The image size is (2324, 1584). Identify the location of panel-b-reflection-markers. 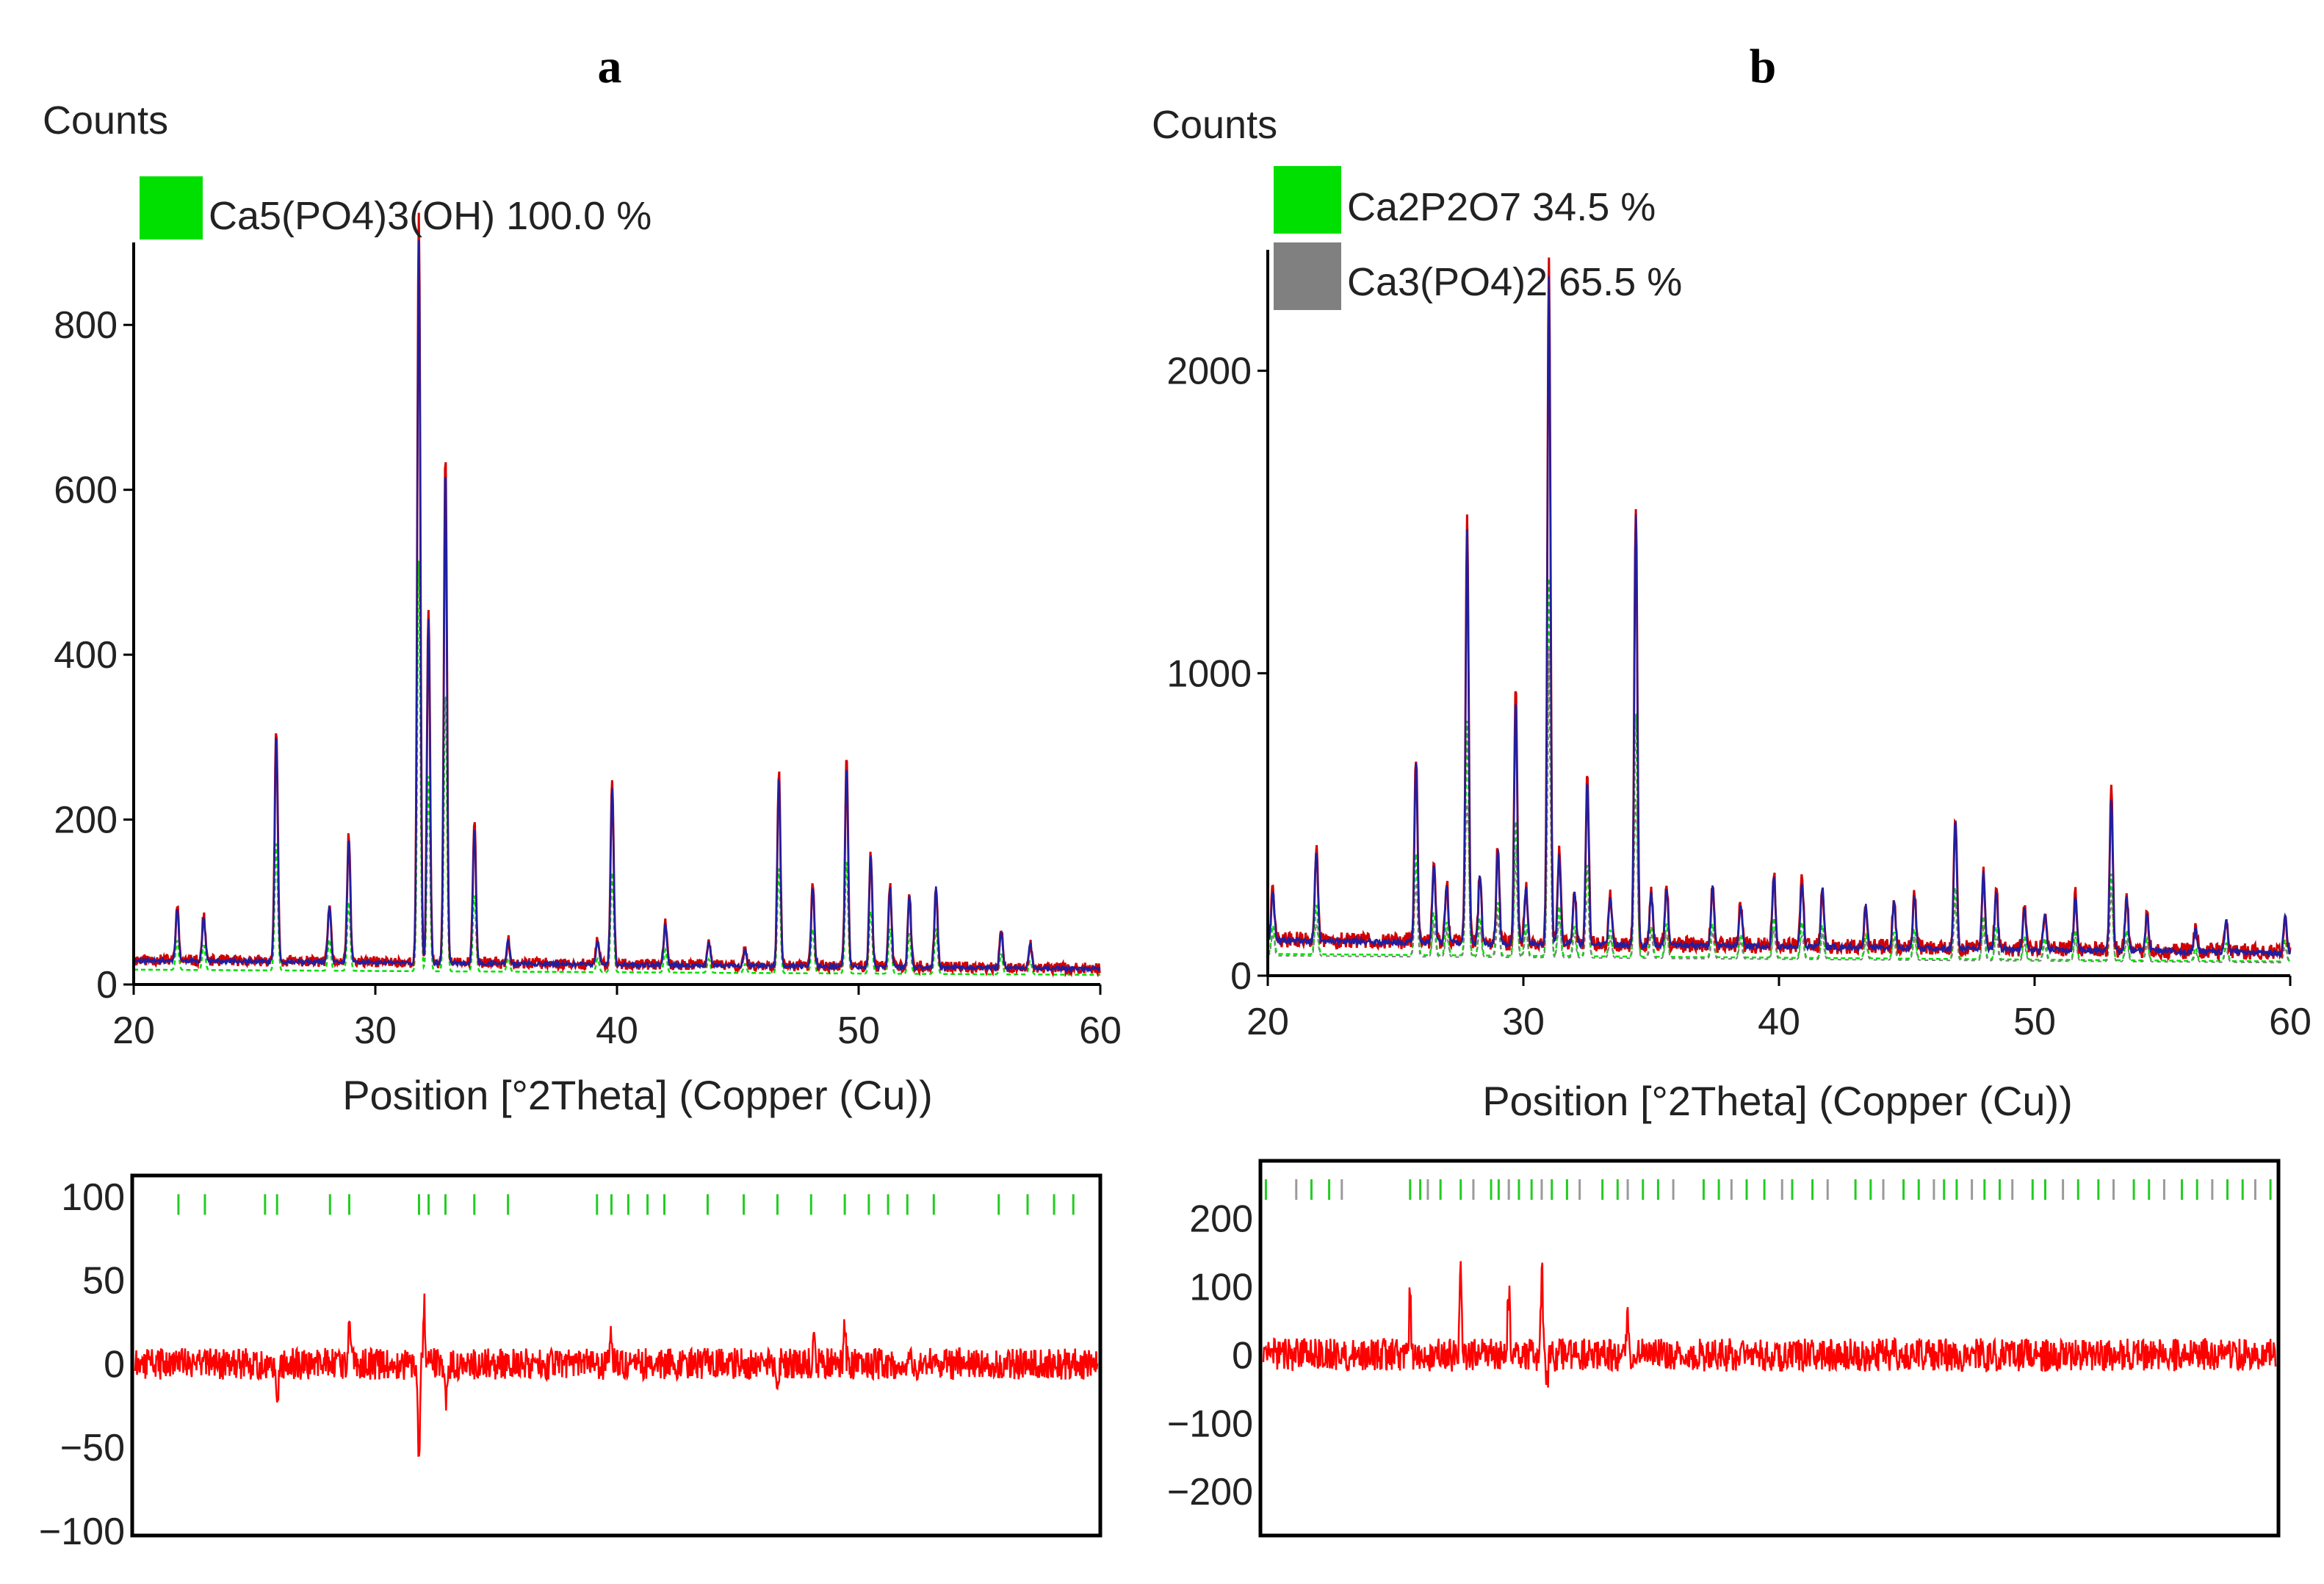
(1768, 1190).